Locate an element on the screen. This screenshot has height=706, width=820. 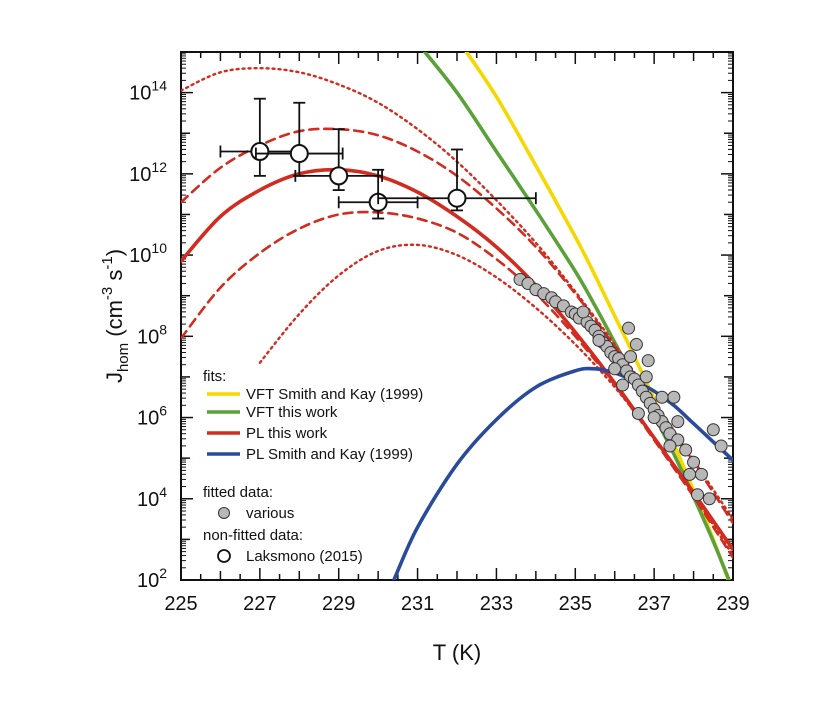
y-axis-title-part: s is located at coordinates (114, 278).